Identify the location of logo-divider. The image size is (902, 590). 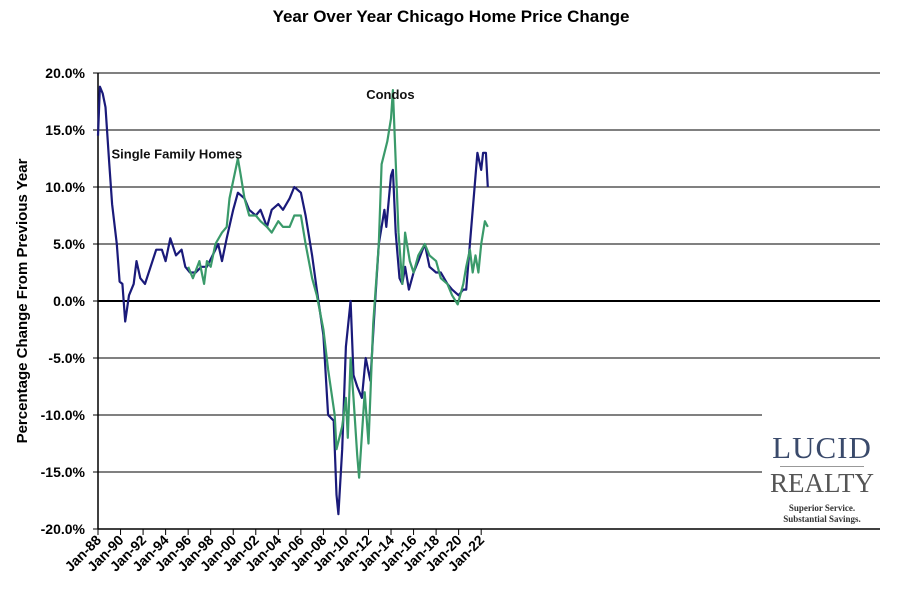
(822, 466).